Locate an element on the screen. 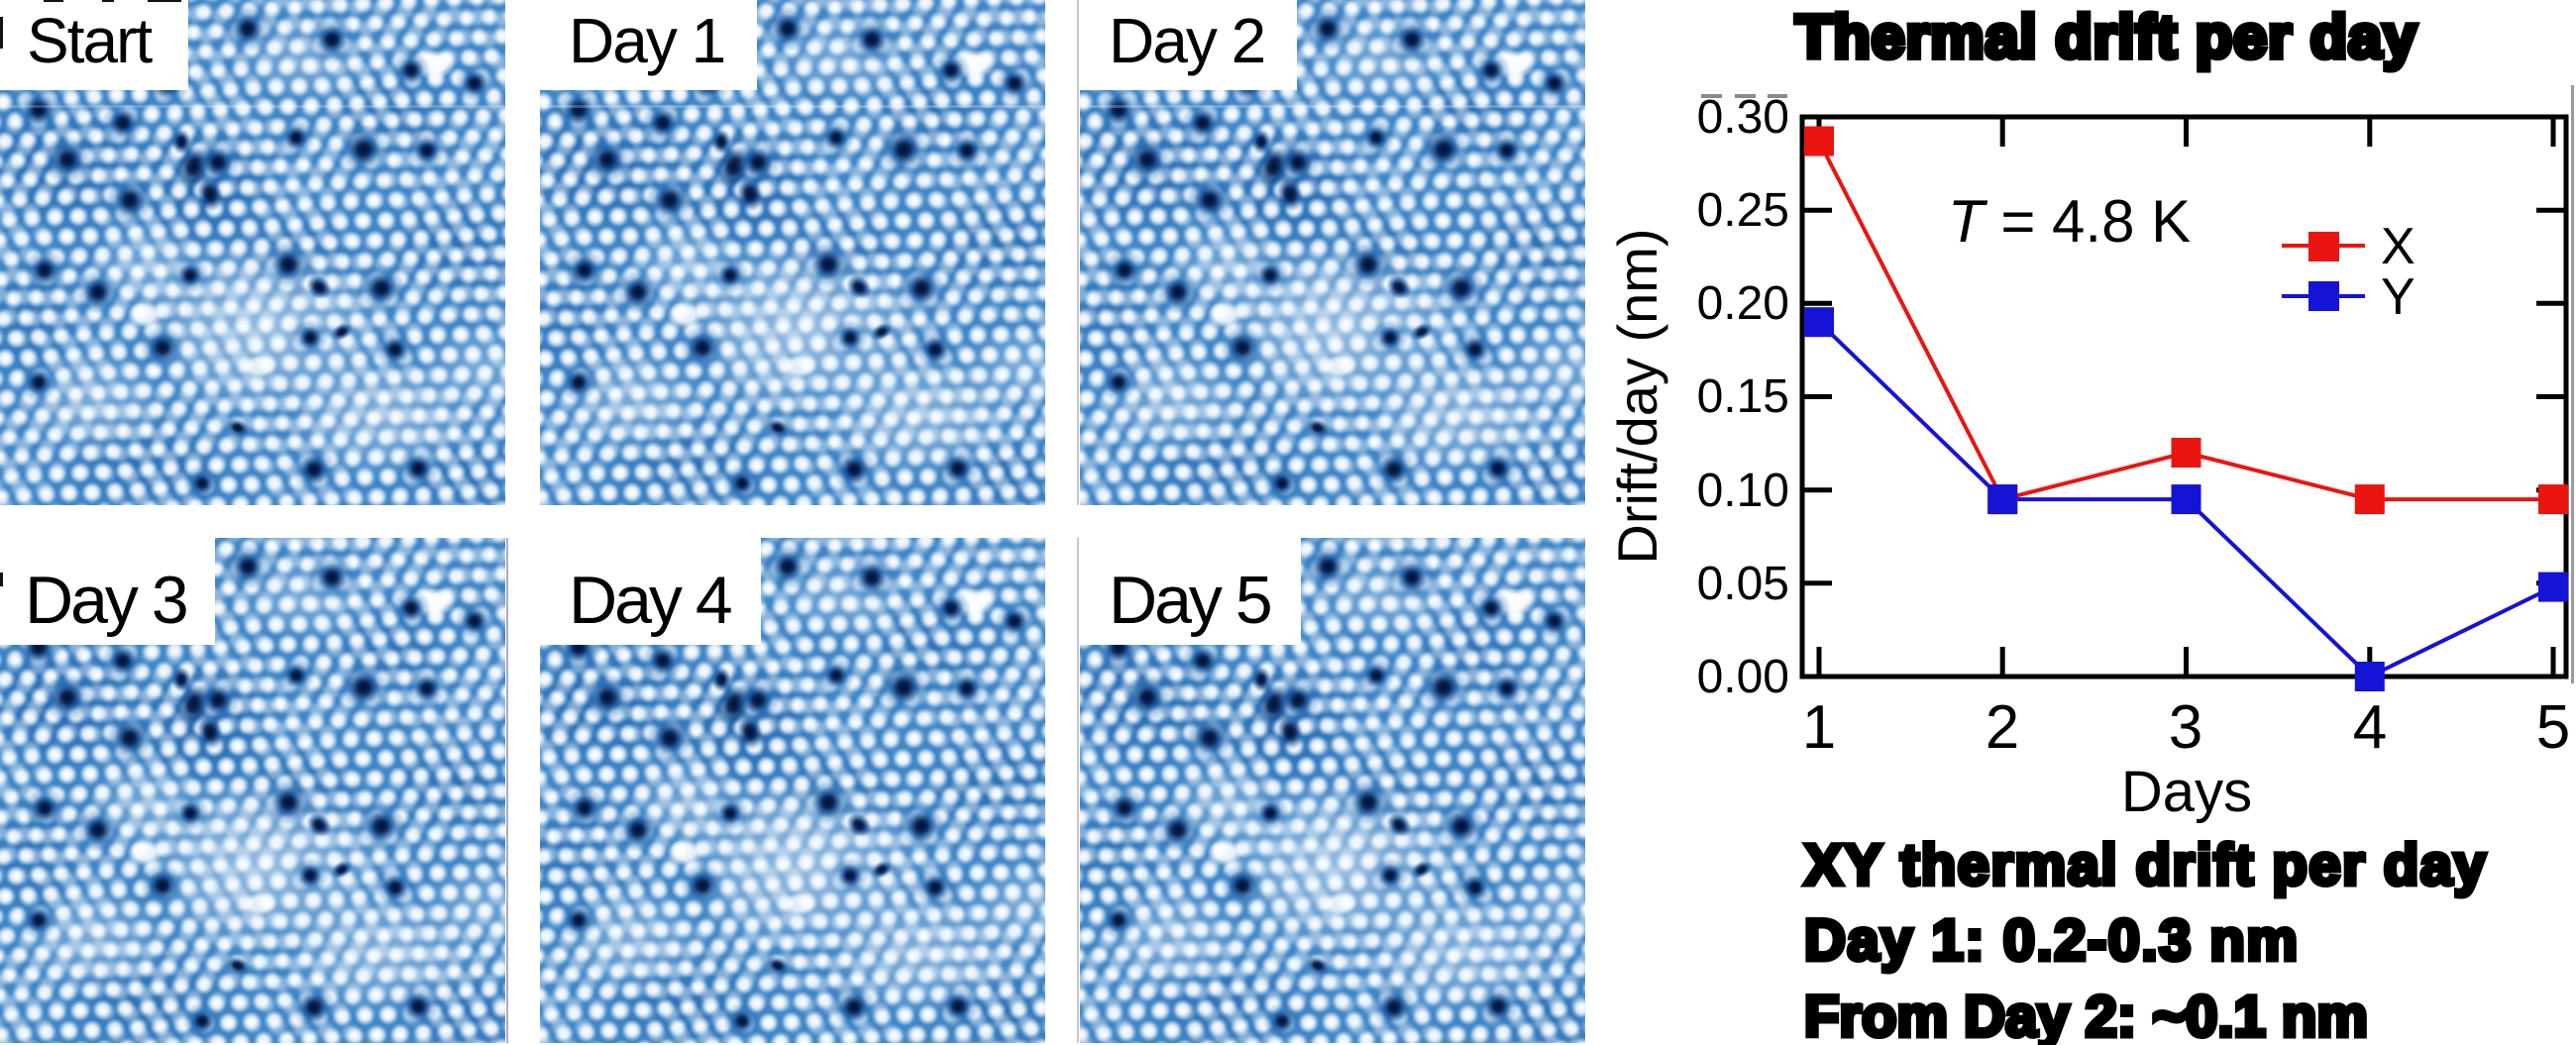 Image resolution: width=2576 pixels, height=1045 pixels. svg-text: 0.00 is located at coordinates (1743, 677).